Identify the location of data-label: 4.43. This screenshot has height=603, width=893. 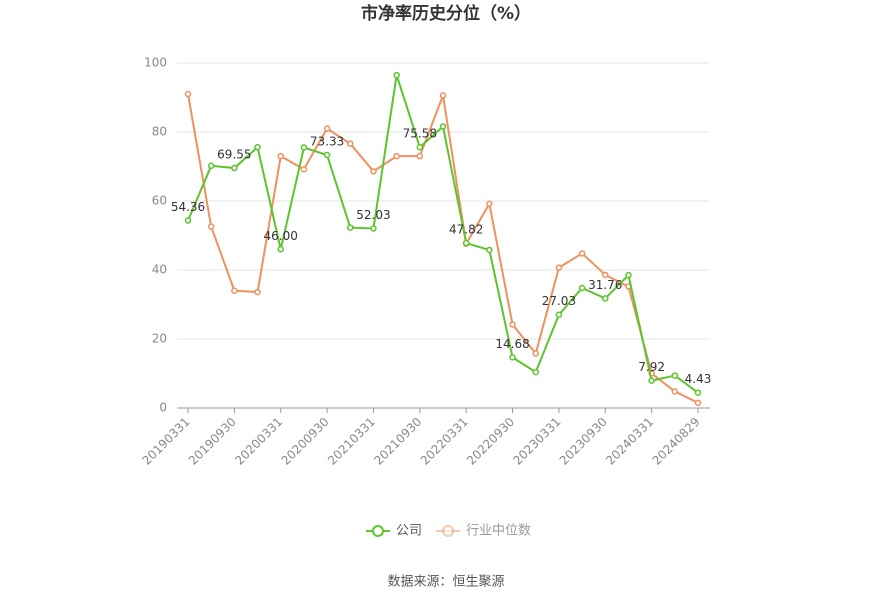
(698, 379).